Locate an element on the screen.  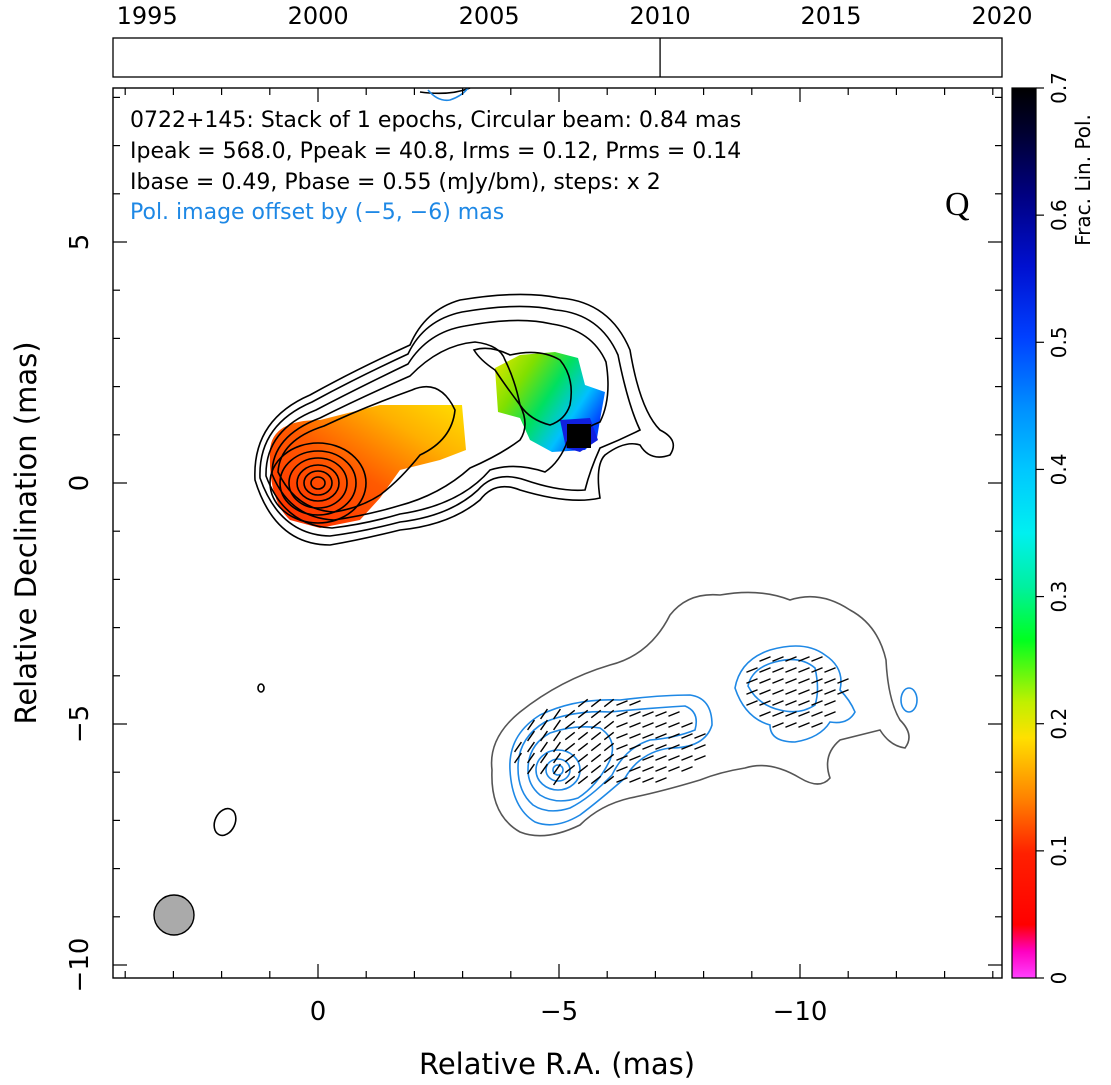
colorbar-tick-label: 0.6 is located at coordinates (1059, 215).